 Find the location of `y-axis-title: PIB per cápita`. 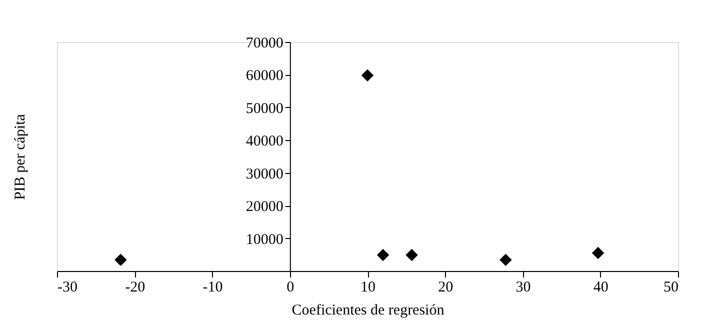

y-axis-title: PIB per cápita is located at coordinates (20, 157).